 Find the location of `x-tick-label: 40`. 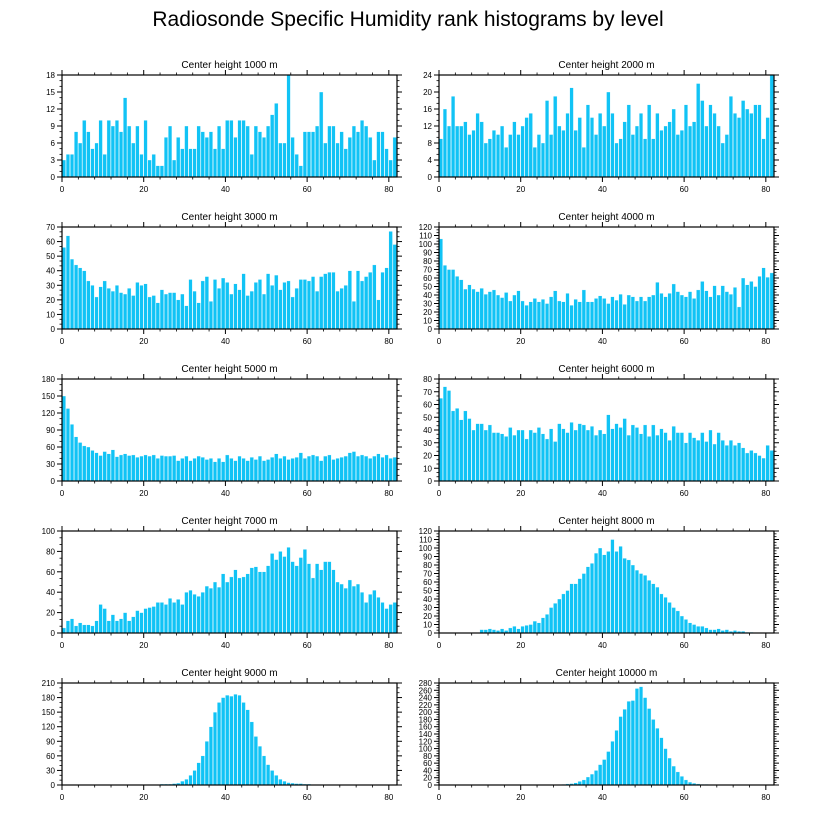

x-tick-label: 40 is located at coordinates (602, 797).